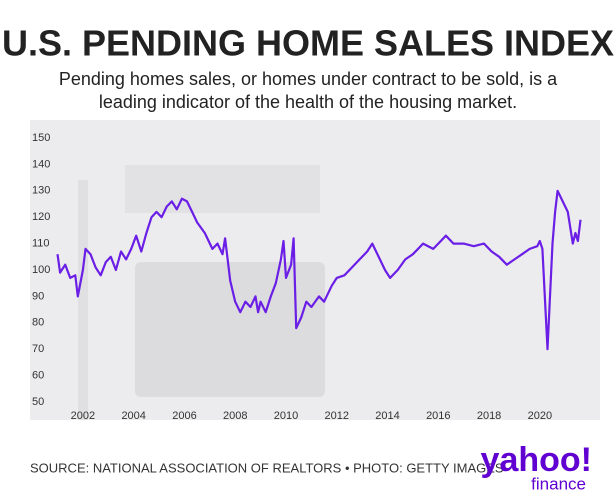  I want to click on y-tick-label: 80, so click(38, 323).